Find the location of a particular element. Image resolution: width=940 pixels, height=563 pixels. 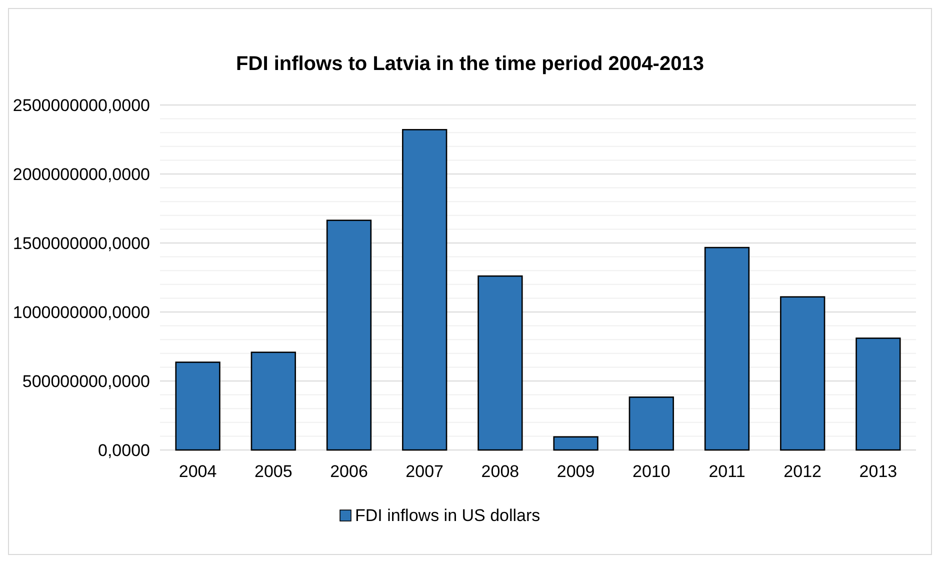

x-tick-label: 2013 is located at coordinates (878, 471).